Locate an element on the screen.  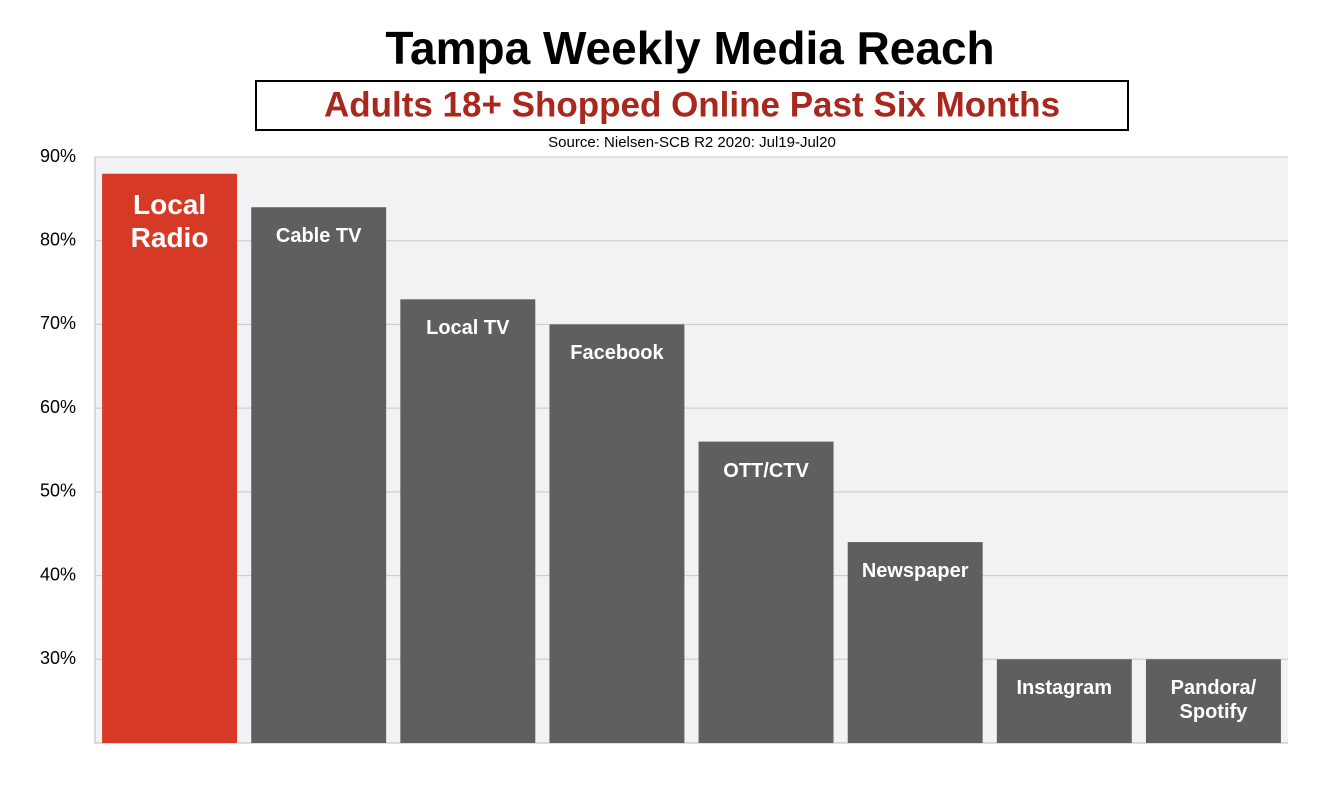
bar-label: Local Radio is located at coordinates (169, 221).